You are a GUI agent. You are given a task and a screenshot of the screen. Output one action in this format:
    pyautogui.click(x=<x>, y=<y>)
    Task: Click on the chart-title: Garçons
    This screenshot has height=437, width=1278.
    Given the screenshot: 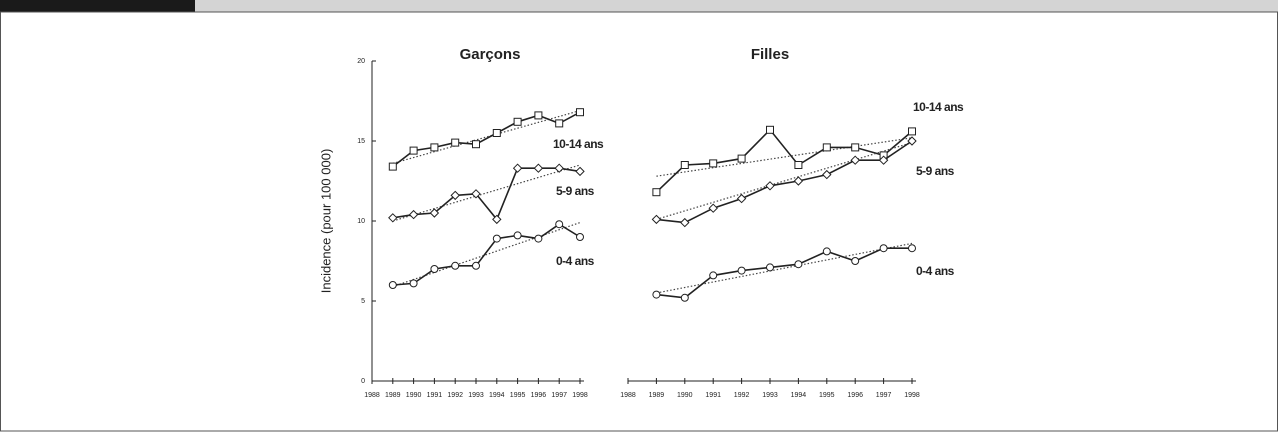 What is the action you would take?
    pyautogui.click(x=490, y=54)
    